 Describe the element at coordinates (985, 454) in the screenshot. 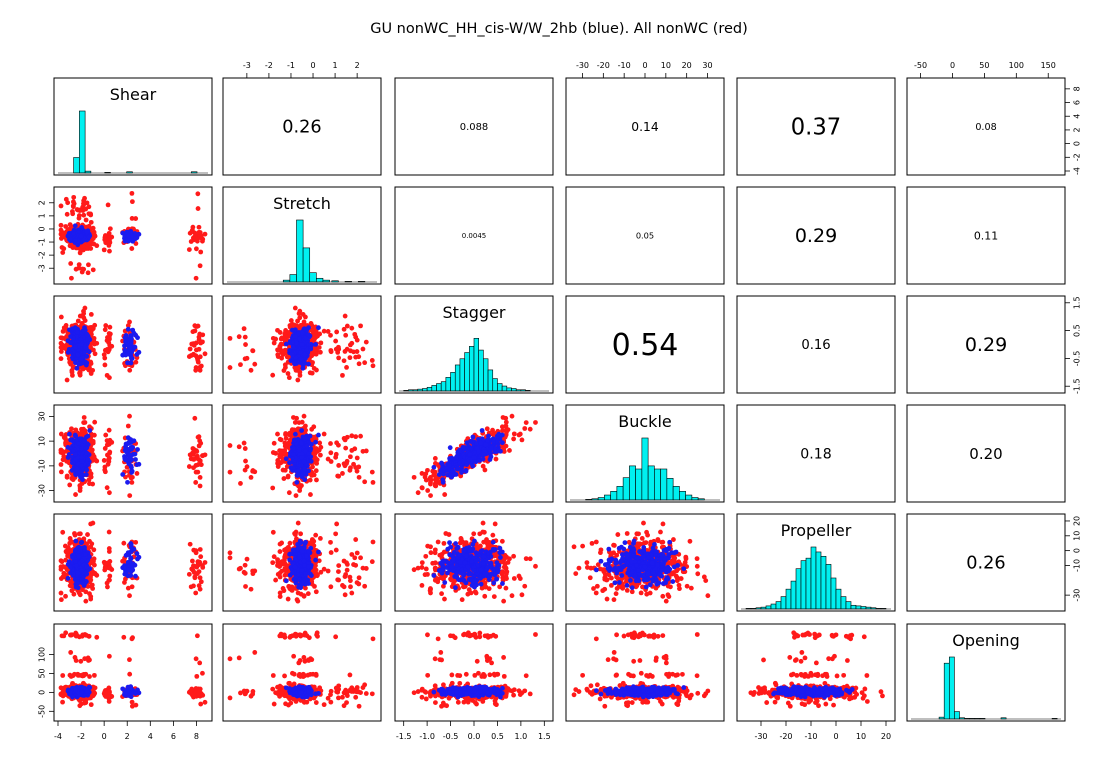

I see `correlation-value: 0.20` at that location.